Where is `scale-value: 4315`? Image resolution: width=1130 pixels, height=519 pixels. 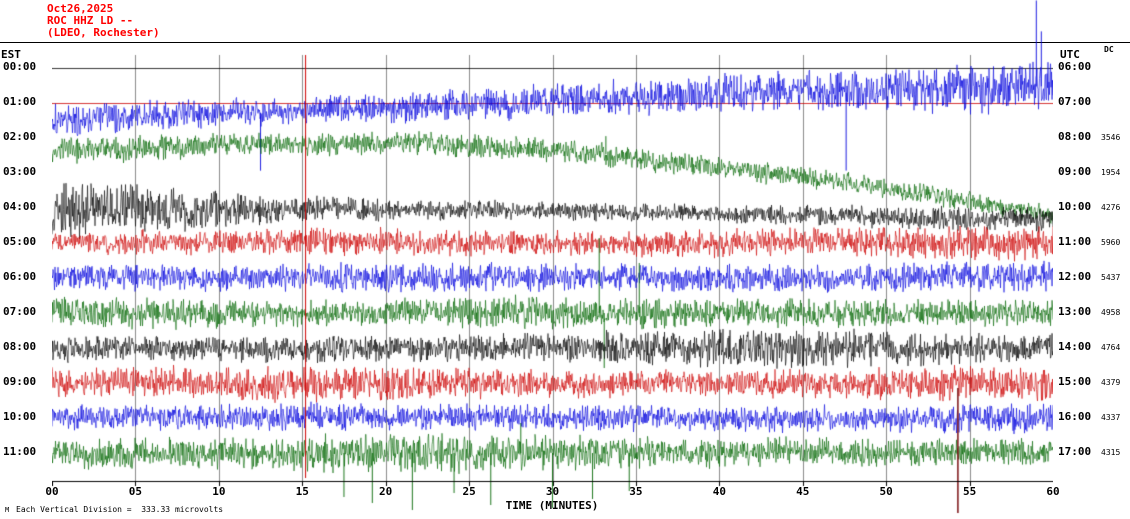 scale-value: 4315 is located at coordinates (1111, 452).